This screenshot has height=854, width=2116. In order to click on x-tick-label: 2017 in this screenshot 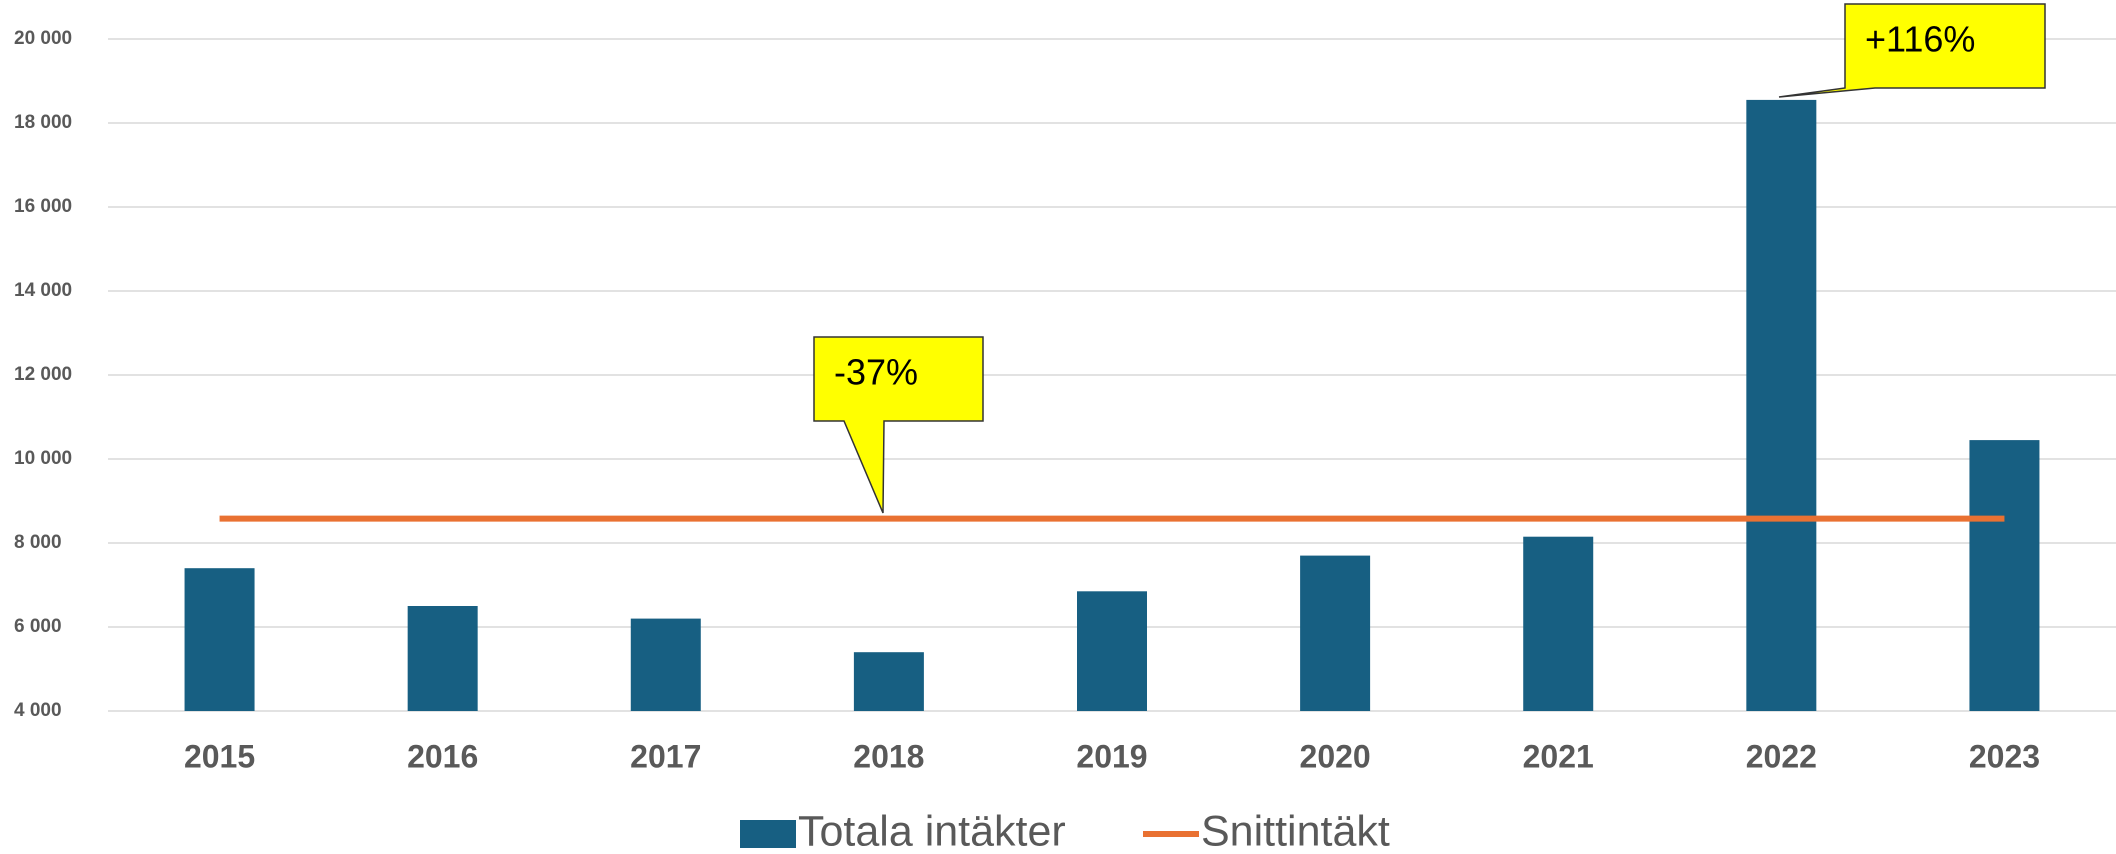, I will do `click(665, 756)`.